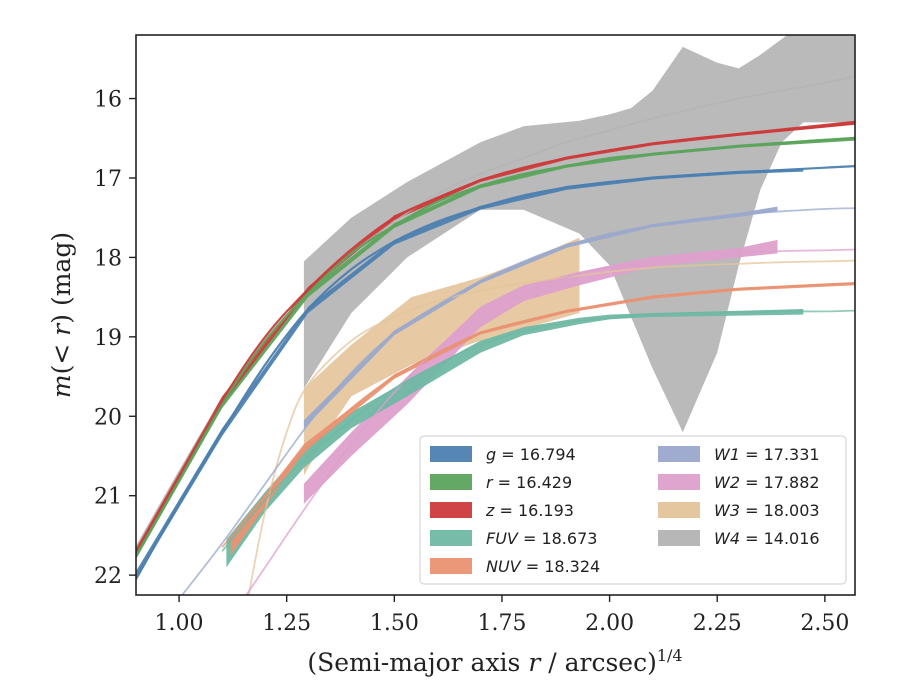  What do you see at coordinates (108, 576) in the screenshot?
I see `y-tick-label: 22` at bounding box center [108, 576].